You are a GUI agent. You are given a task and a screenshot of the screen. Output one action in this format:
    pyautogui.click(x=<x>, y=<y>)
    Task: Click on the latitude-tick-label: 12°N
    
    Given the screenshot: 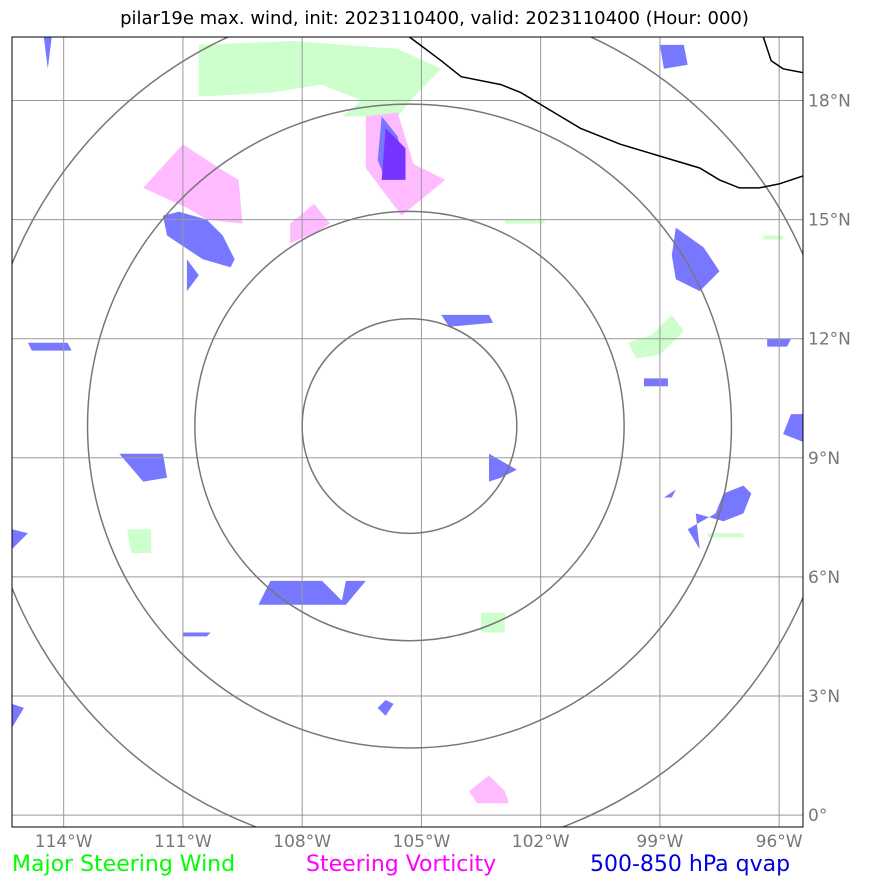 What is the action you would take?
    pyautogui.click(x=829, y=340)
    